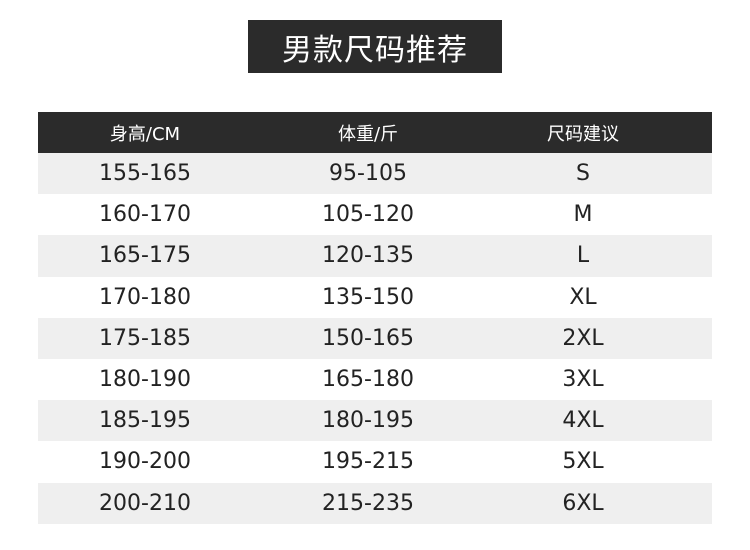  What do you see at coordinates (145, 462) in the screenshot?
I see `height-cell: 190-200` at bounding box center [145, 462].